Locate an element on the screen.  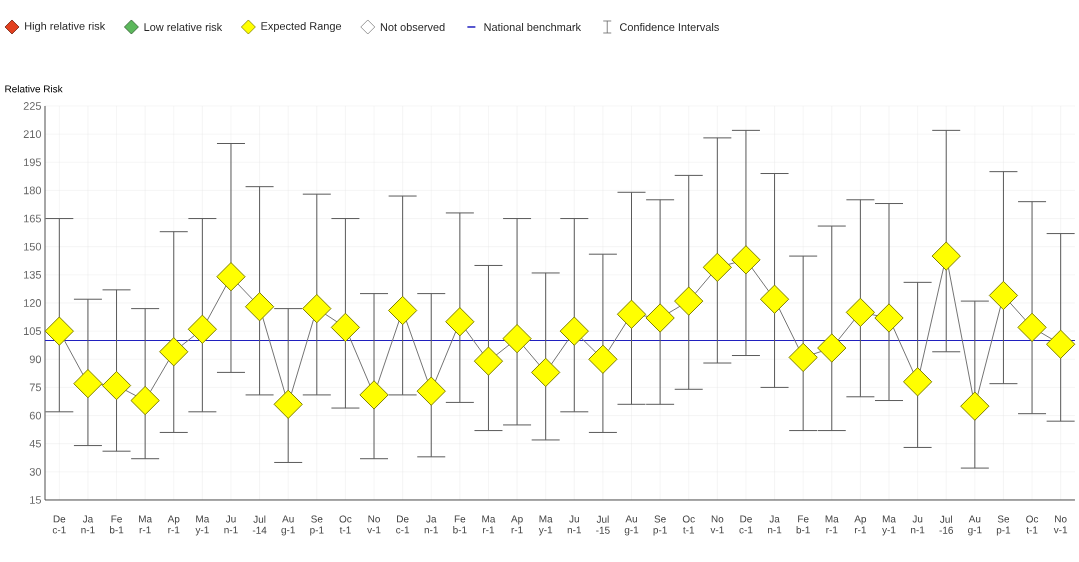
text: Confidence Intervals is located at coordinates (669, 27).